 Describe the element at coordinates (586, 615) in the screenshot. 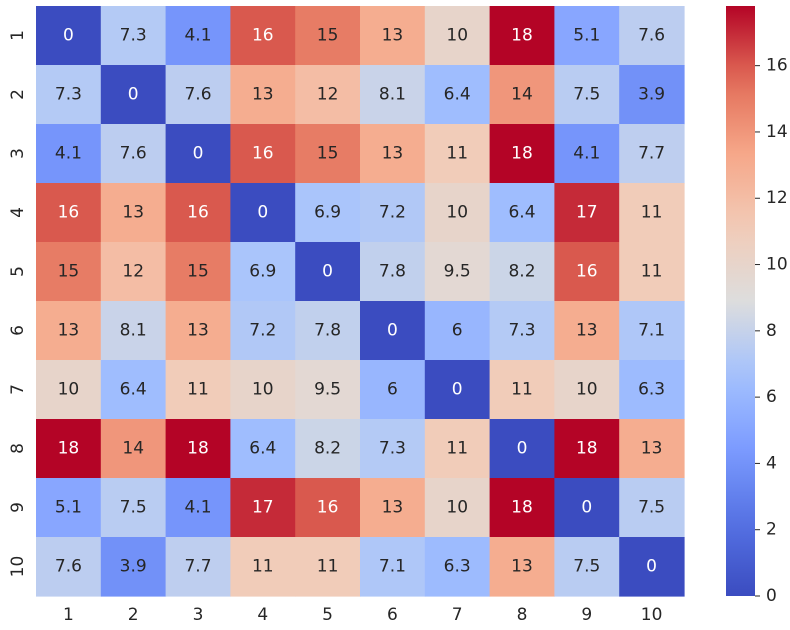

I see `x-tick-label: 9` at that location.